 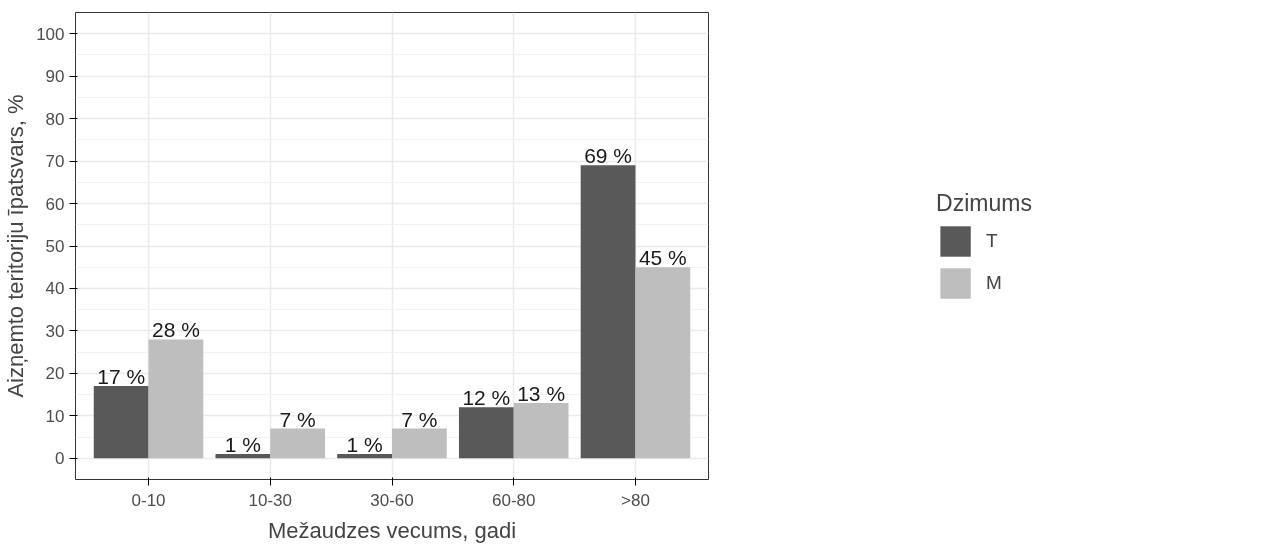 What do you see at coordinates (994, 282) in the screenshot?
I see `legend-label: M` at bounding box center [994, 282].